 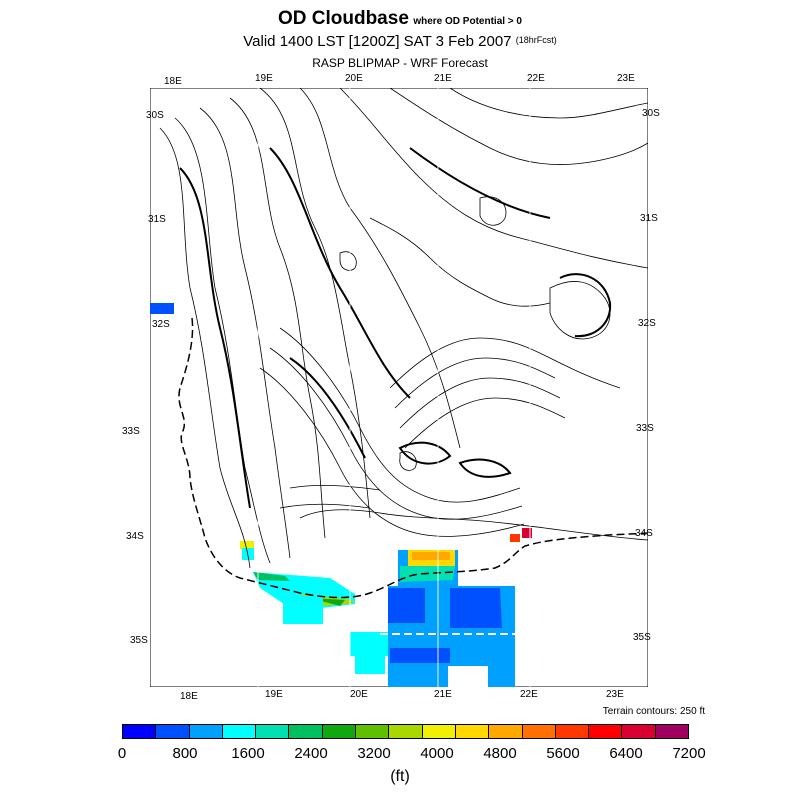 What do you see at coordinates (162, 308) in the screenshot?
I see `field-patch-32s` at bounding box center [162, 308].